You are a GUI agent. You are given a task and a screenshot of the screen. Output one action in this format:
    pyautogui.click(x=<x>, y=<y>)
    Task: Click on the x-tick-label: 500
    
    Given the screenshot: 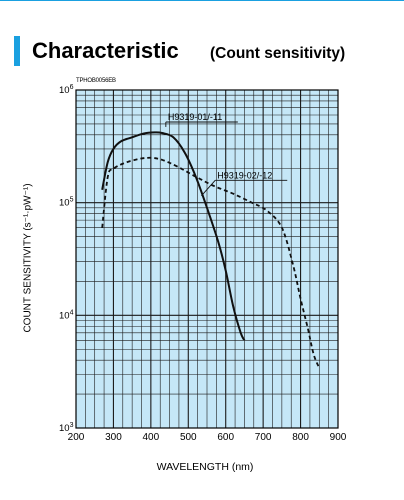 What is the action you would take?
    pyautogui.click(x=188, y=437)
    